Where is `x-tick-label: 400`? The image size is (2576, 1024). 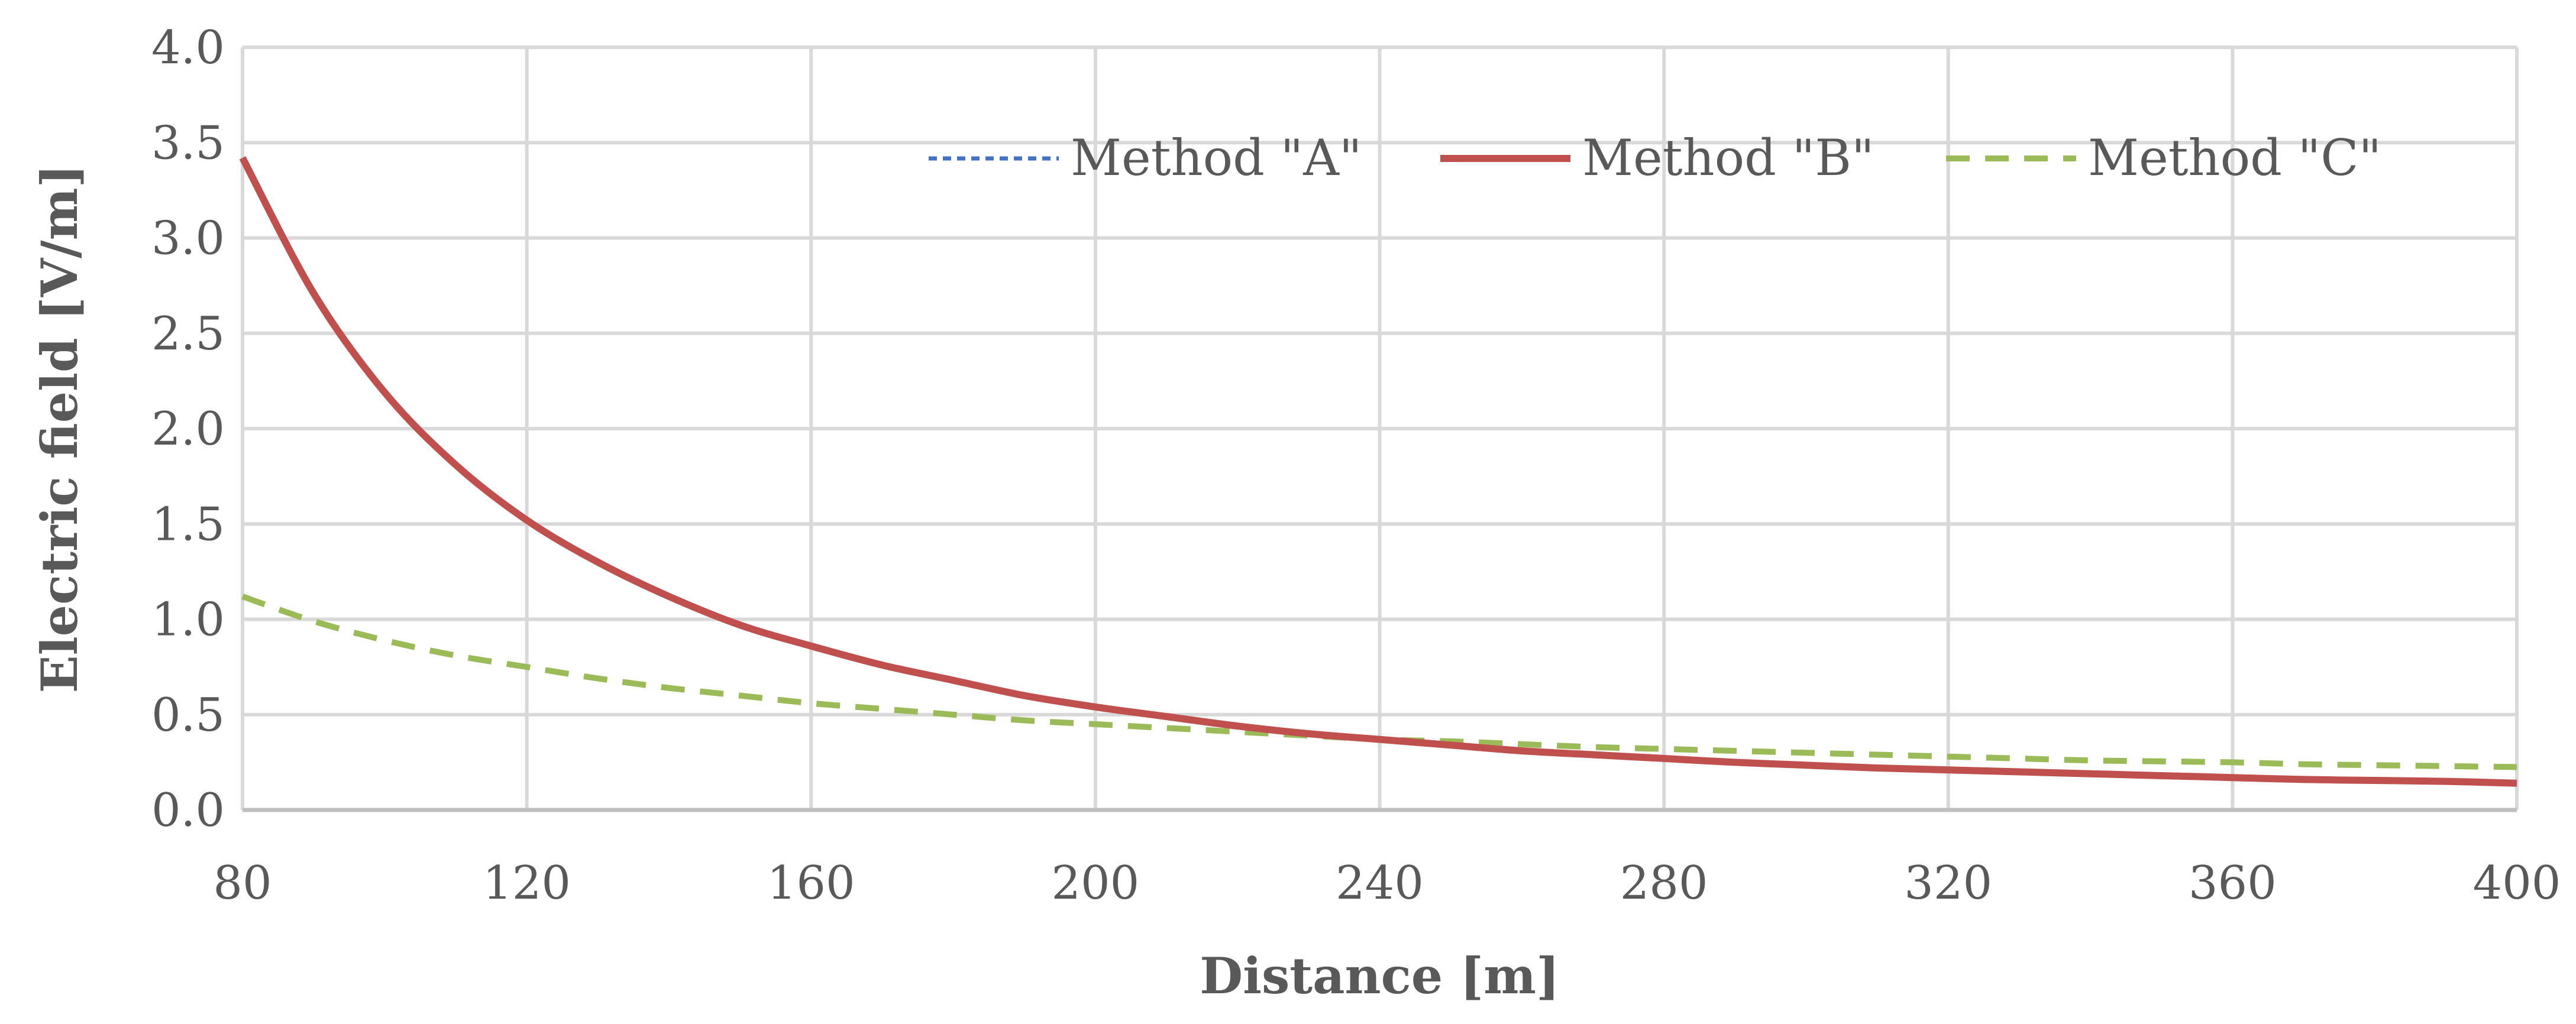
x-tick-label: 400 is located at coordinates (2517, 883).